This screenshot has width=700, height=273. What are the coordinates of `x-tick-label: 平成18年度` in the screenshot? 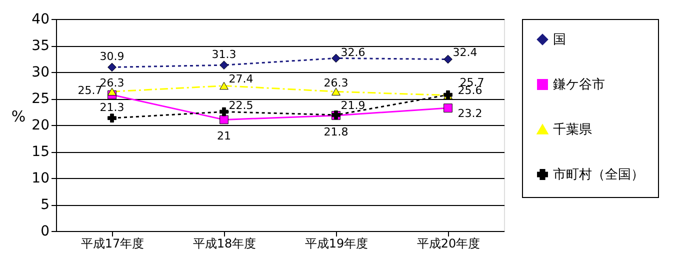 It's located at (224, 243).